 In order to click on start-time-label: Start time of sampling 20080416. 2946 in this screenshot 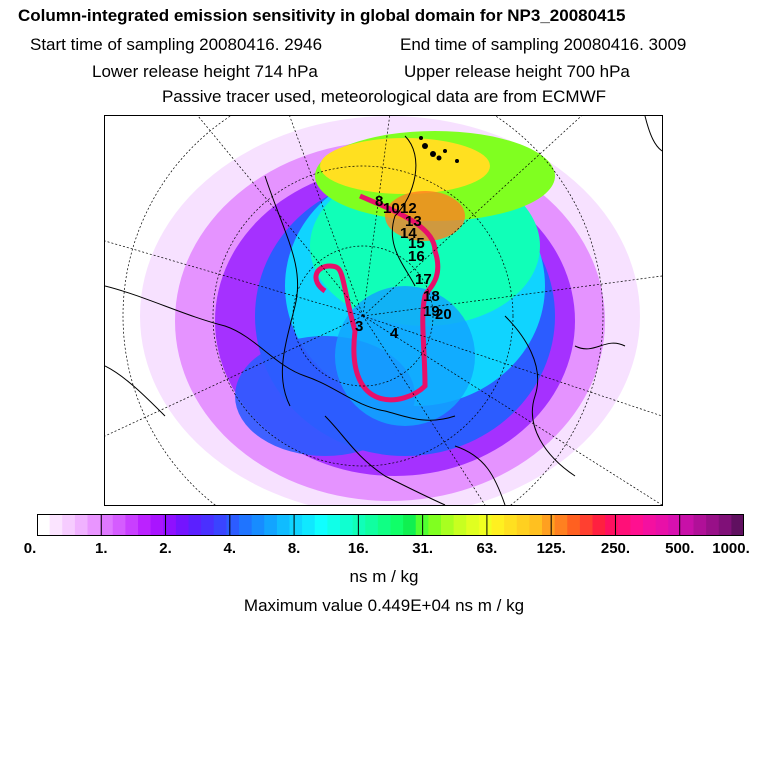, I will do `click(176, 44)`.